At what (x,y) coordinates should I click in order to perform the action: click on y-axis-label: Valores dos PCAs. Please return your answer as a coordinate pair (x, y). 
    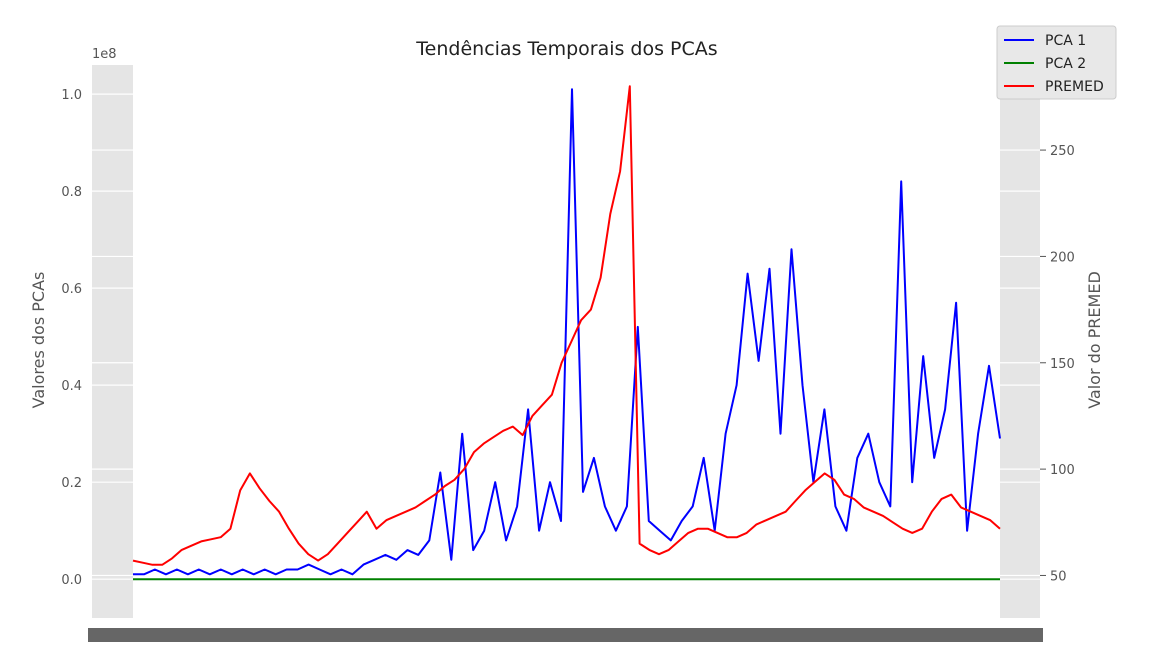
    Looking at the image, I should click on (38, 340).